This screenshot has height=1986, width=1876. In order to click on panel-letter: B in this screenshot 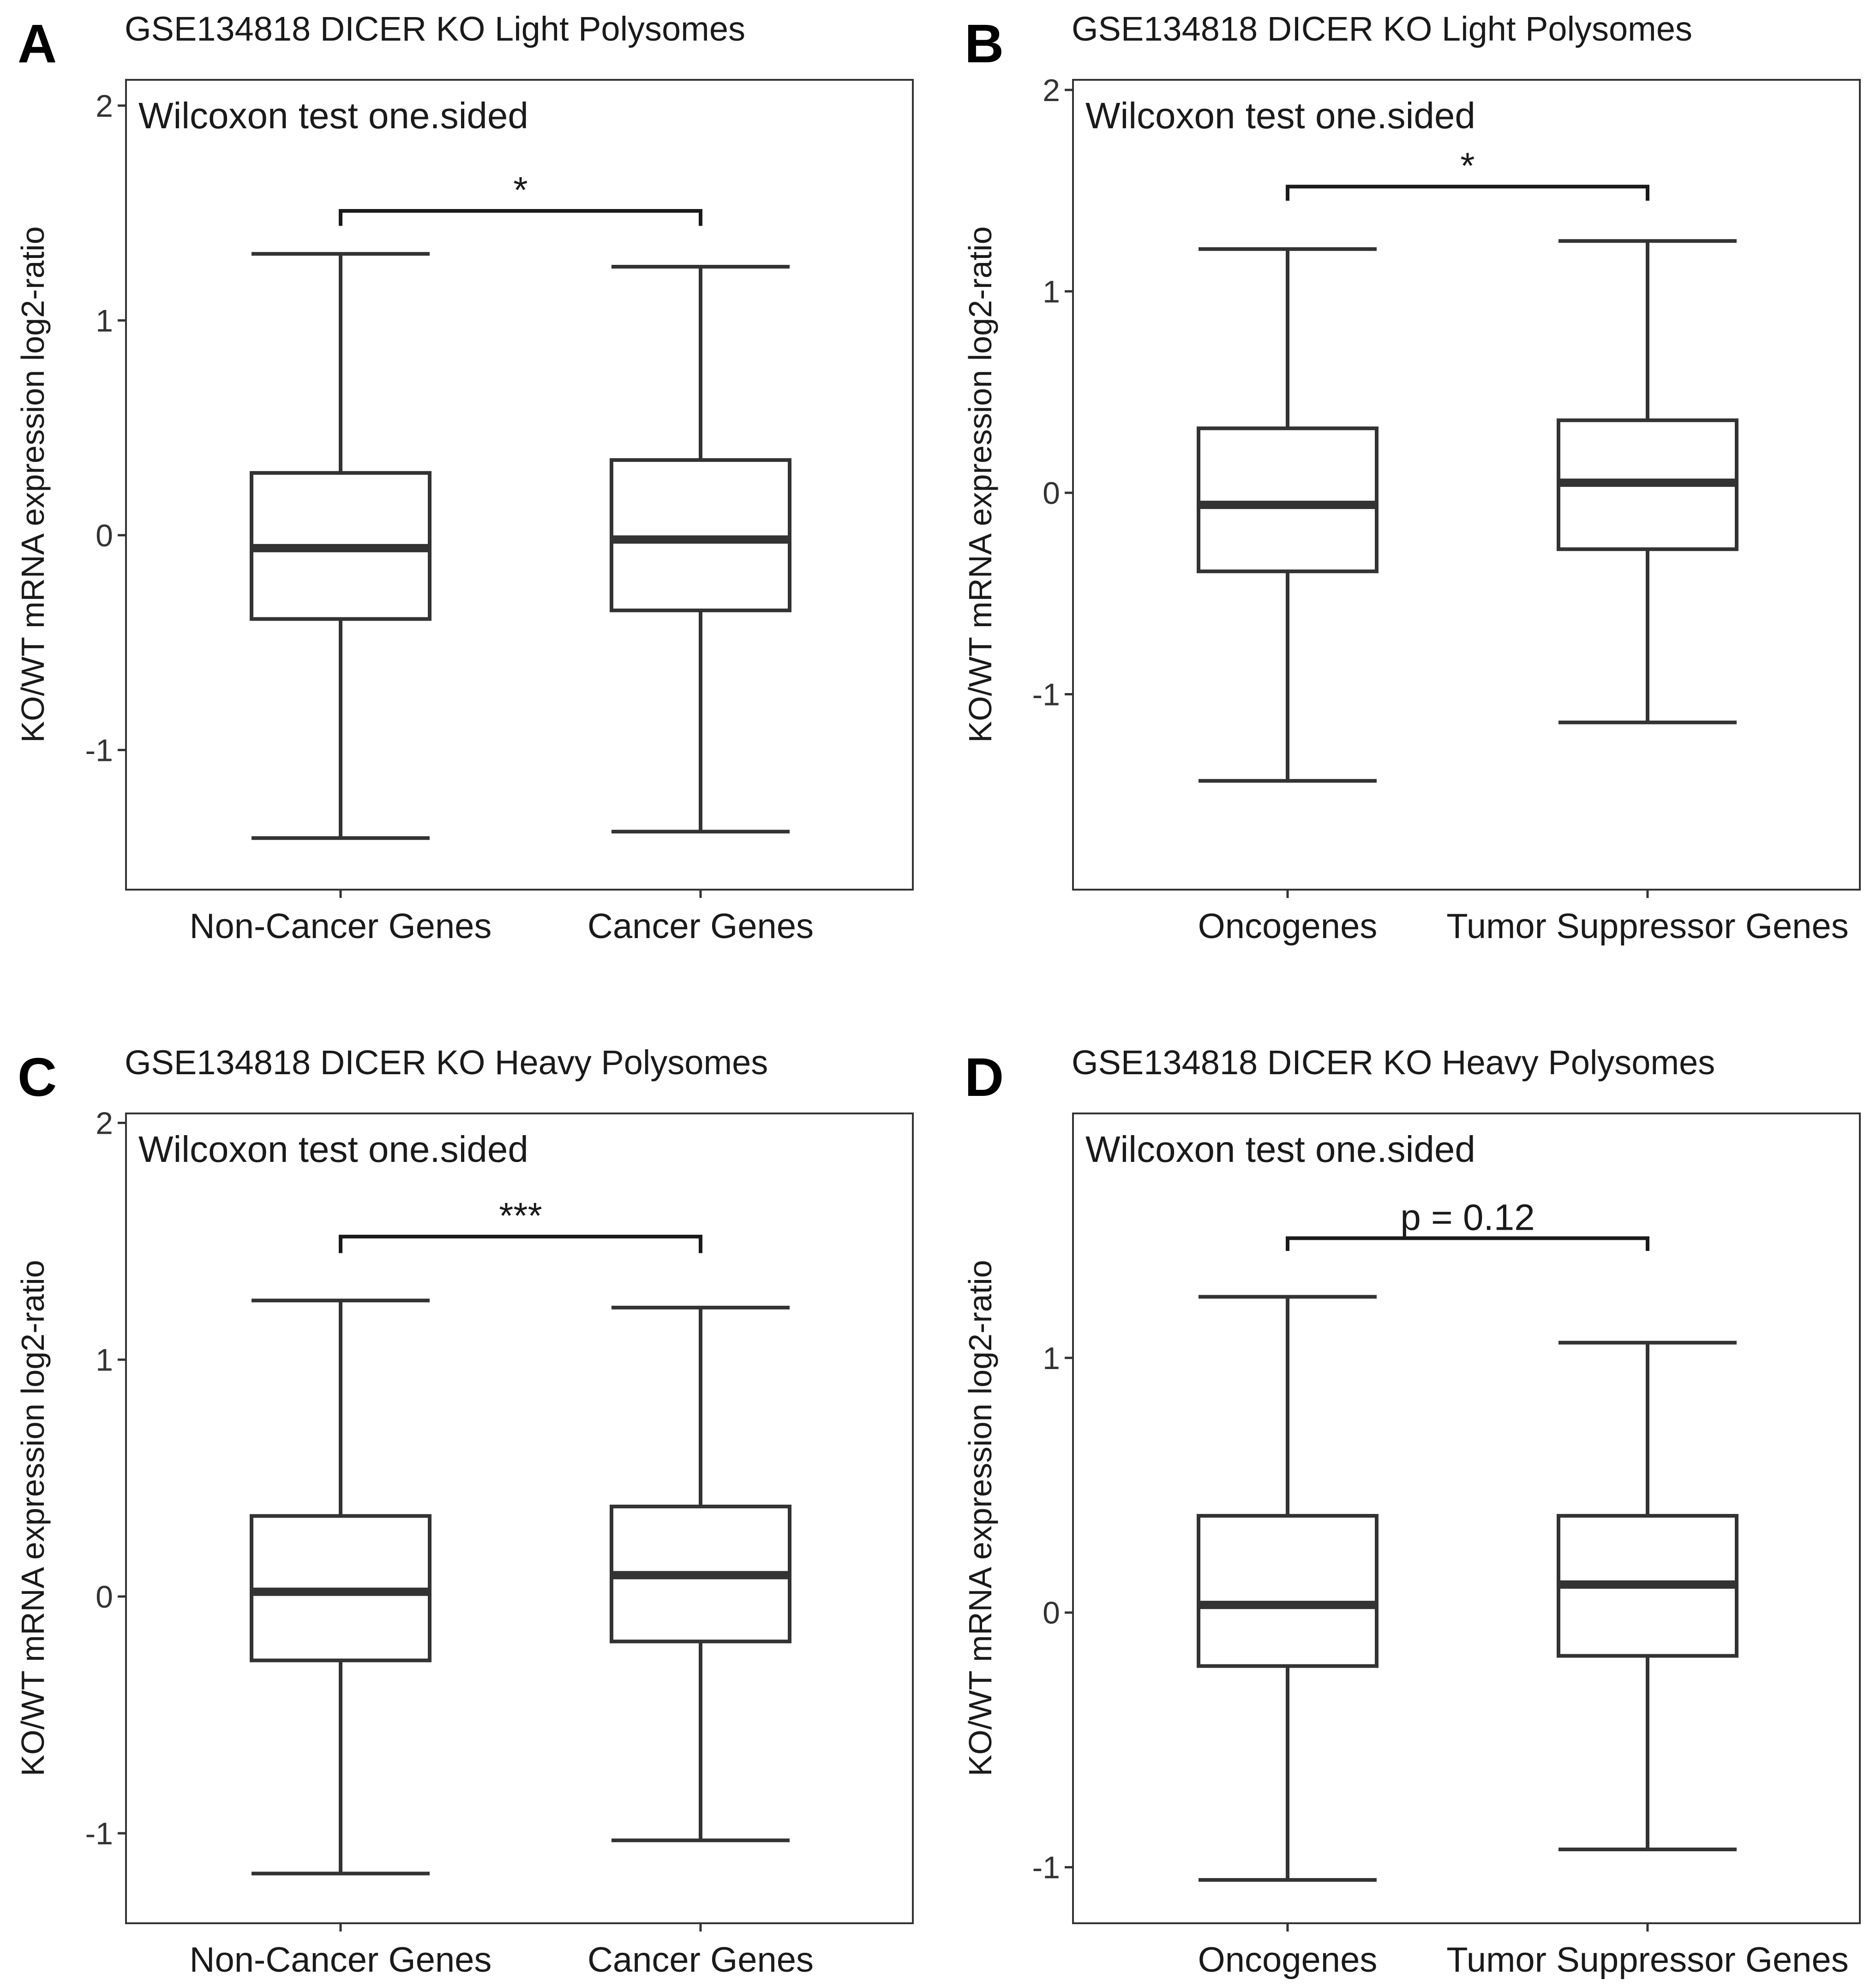, I will do `click(984, 43)`.